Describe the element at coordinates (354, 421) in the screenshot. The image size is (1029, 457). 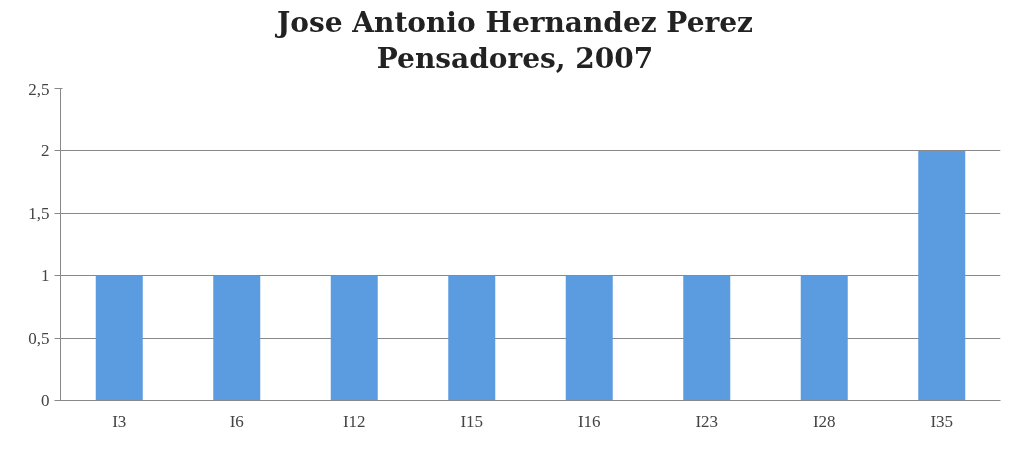
I see `x-tick-label: I12` at that location.